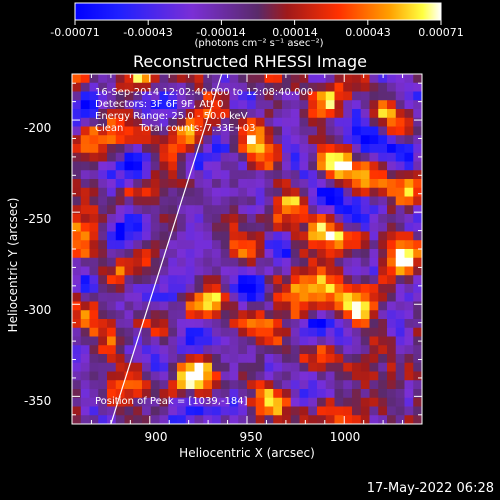  What do you see at coordinates (75, 32) in the screenshot?
I see `colorbar-tick-label: -0.00071` at bounding box center [75, 32].